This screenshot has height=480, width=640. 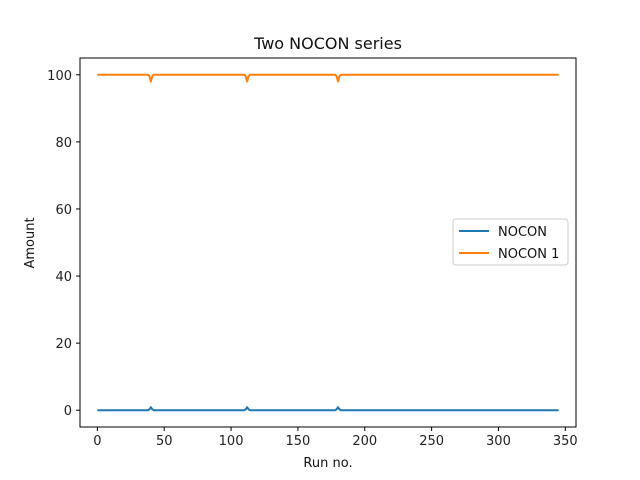 What do you see at coordinates (63, 277) in the screenshot?
I see `y-tick-label: 40` at bounding box center [63, 277].